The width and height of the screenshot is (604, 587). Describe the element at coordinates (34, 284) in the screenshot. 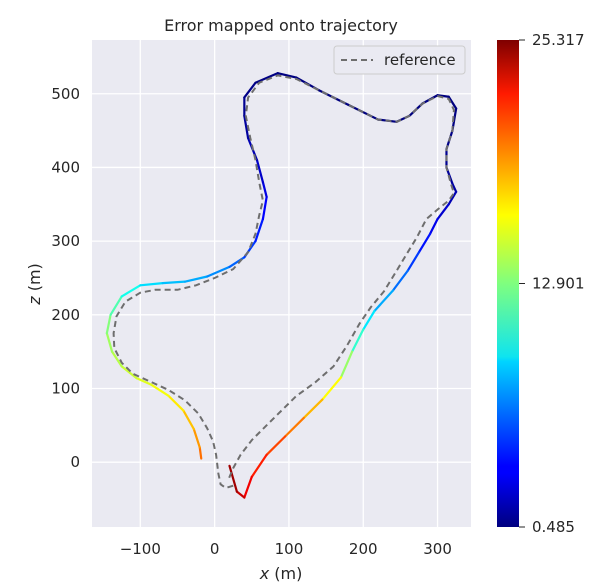

I see `y-axis-label: z (m)` at that location.